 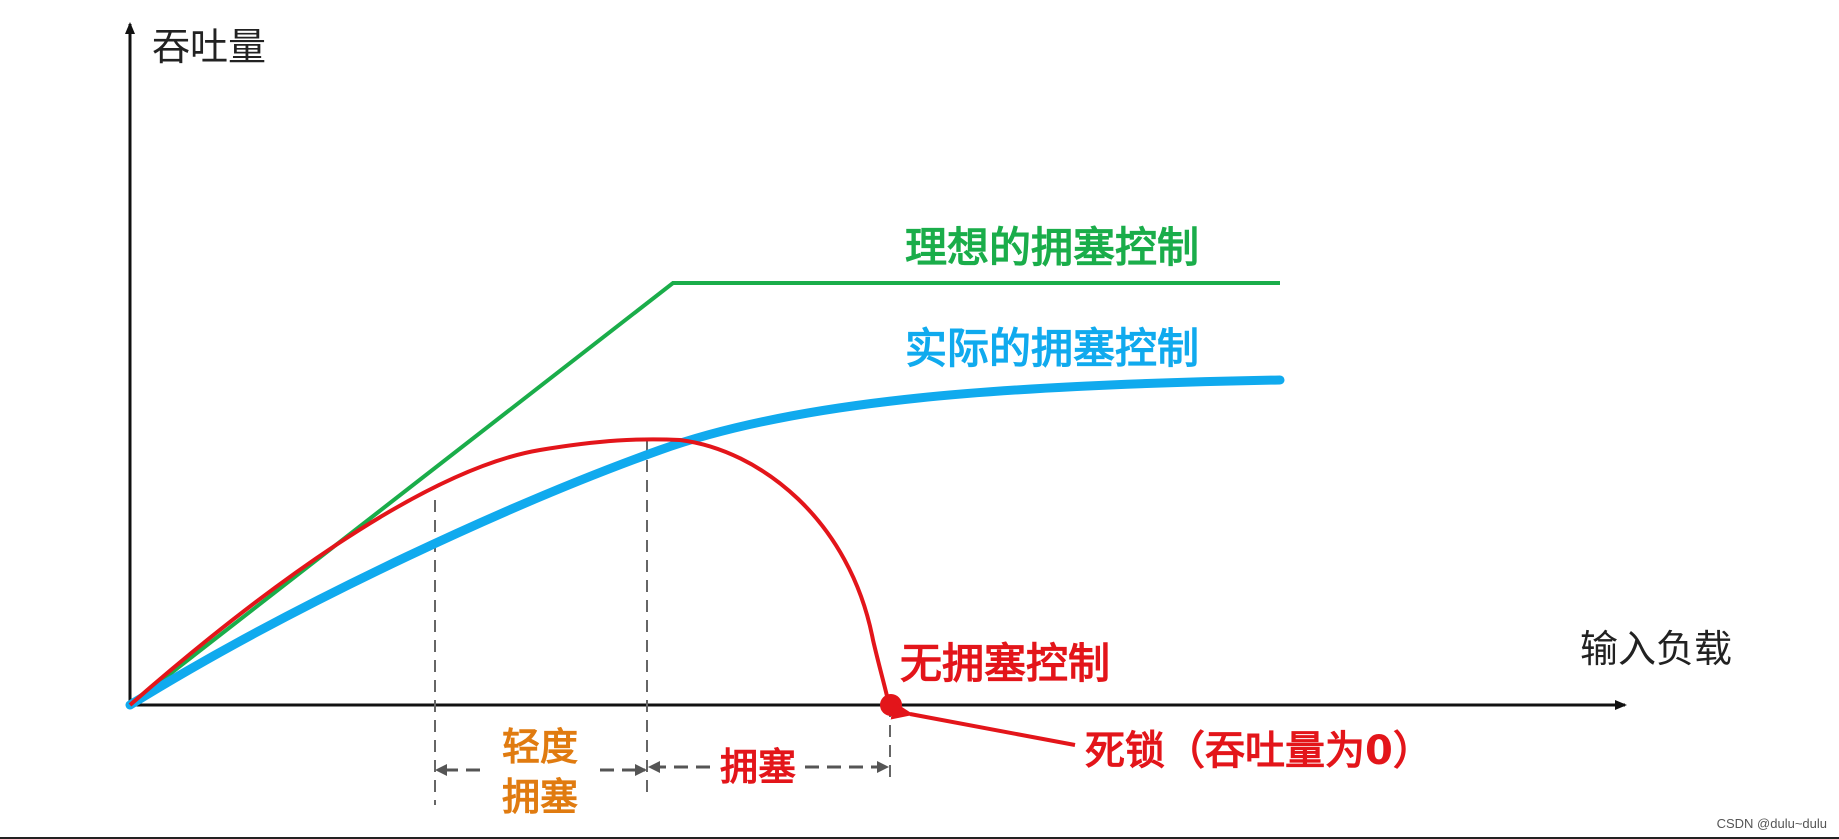 What do you see at coordinates (1656, 649) in the screenshot?
I see `x-axis-label: 输入负载` at bounding box center [1656, 649].